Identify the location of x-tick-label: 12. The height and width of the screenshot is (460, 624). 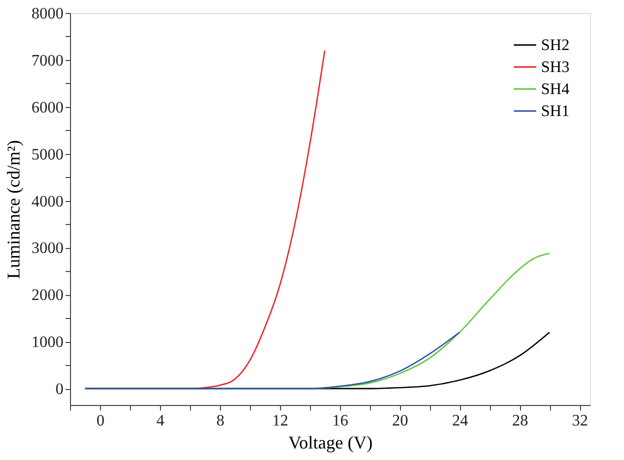
(280, 421).